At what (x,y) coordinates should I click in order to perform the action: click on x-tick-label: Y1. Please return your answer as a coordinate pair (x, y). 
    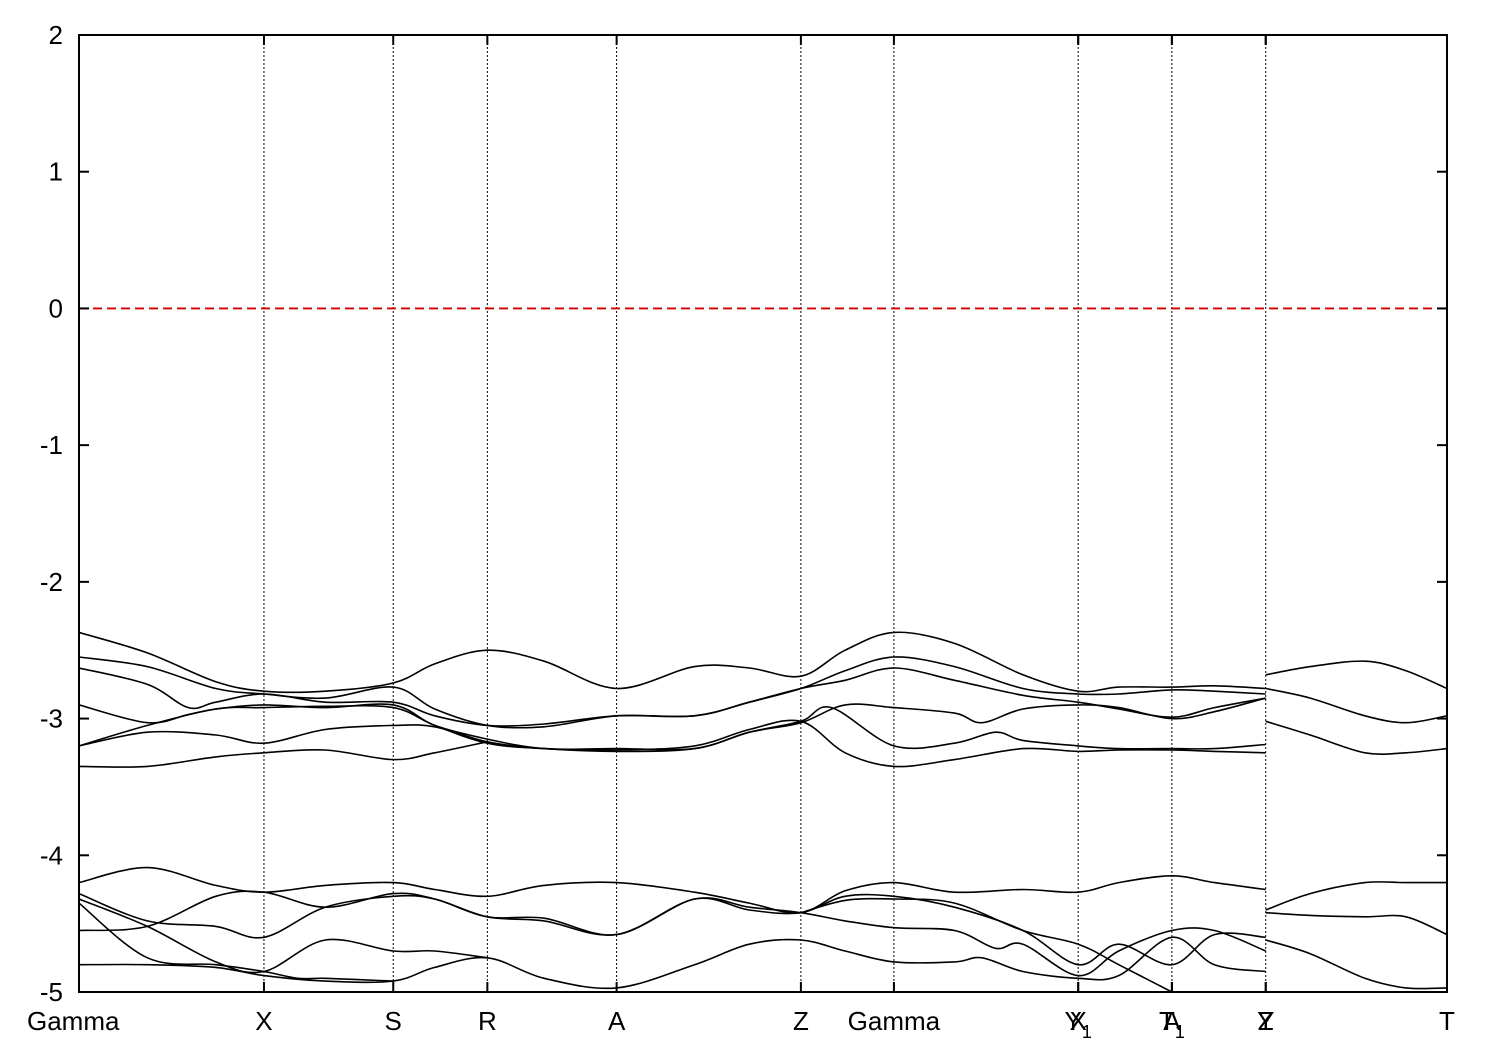
    Looking at the image, I should click on (1078, 1024).